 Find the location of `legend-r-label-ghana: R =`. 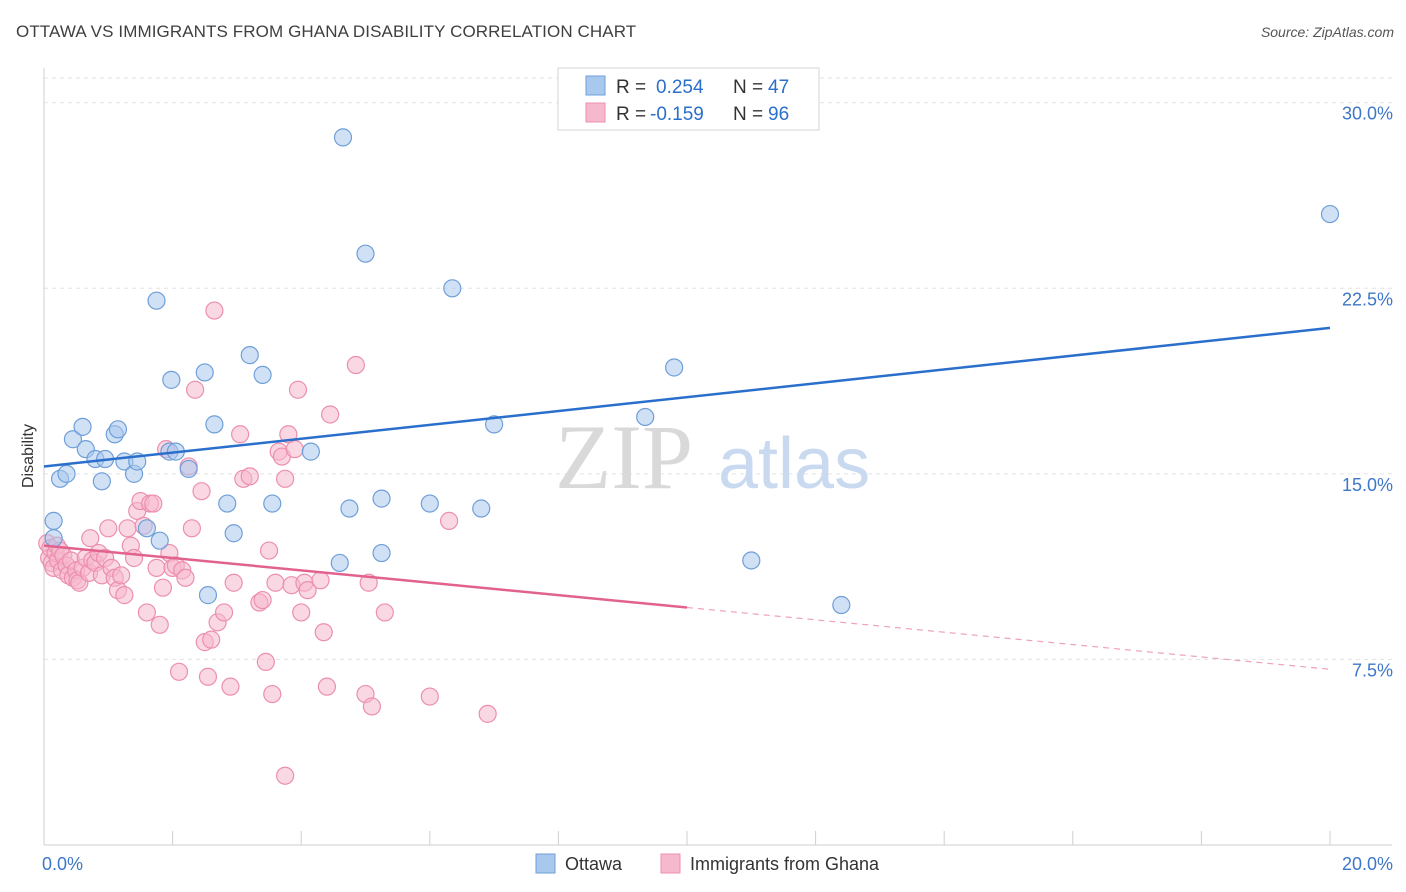

legend-r-label-ghana: R = is located at coordinates (631, 114).